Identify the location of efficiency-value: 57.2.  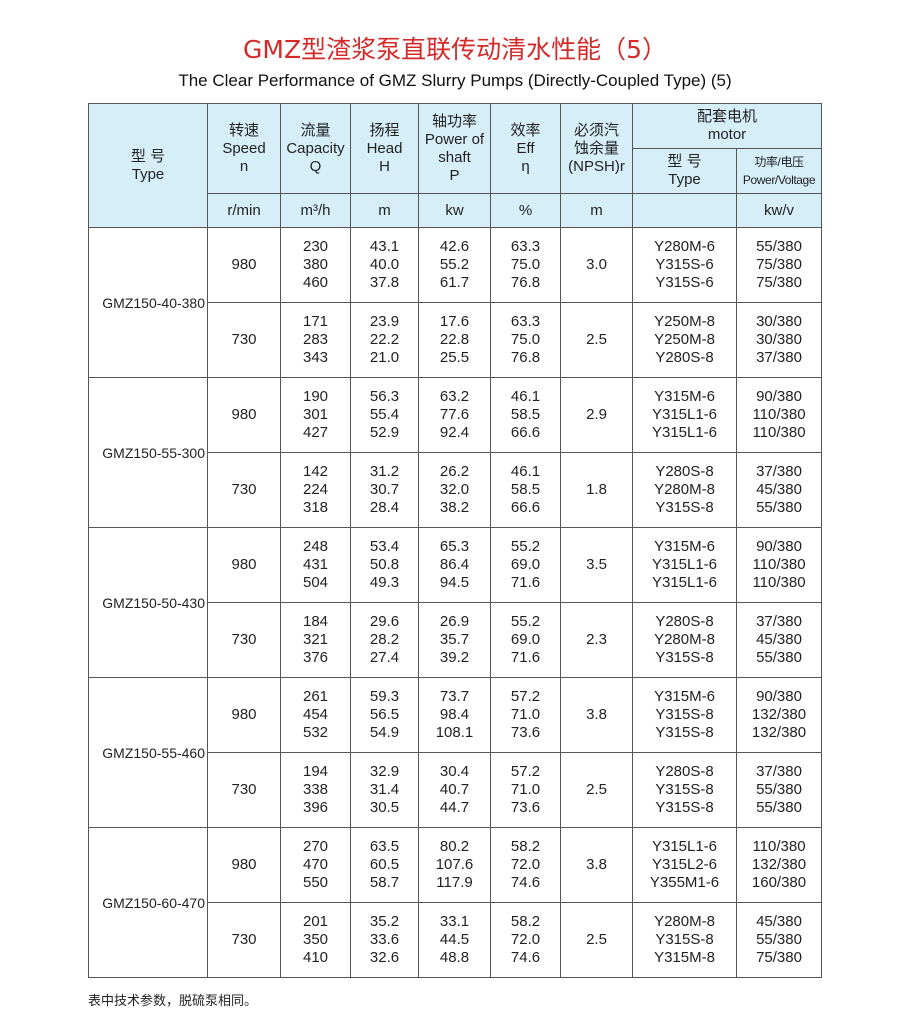
(525, 696).